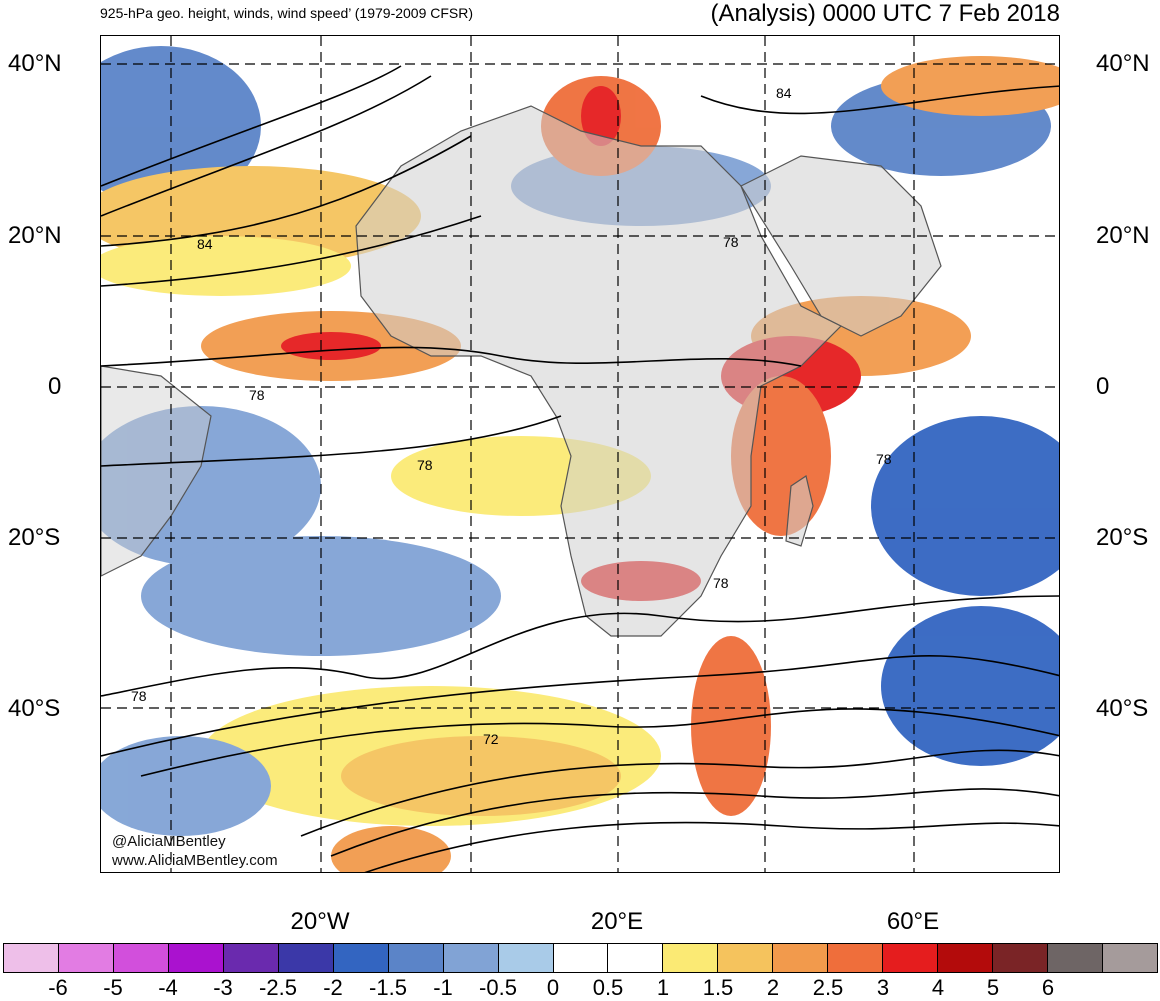  What do you see at coordinates (938, 987) in the screenshot?
I see `colorbar-tick-label: 4` at bounding box center [938, 987].